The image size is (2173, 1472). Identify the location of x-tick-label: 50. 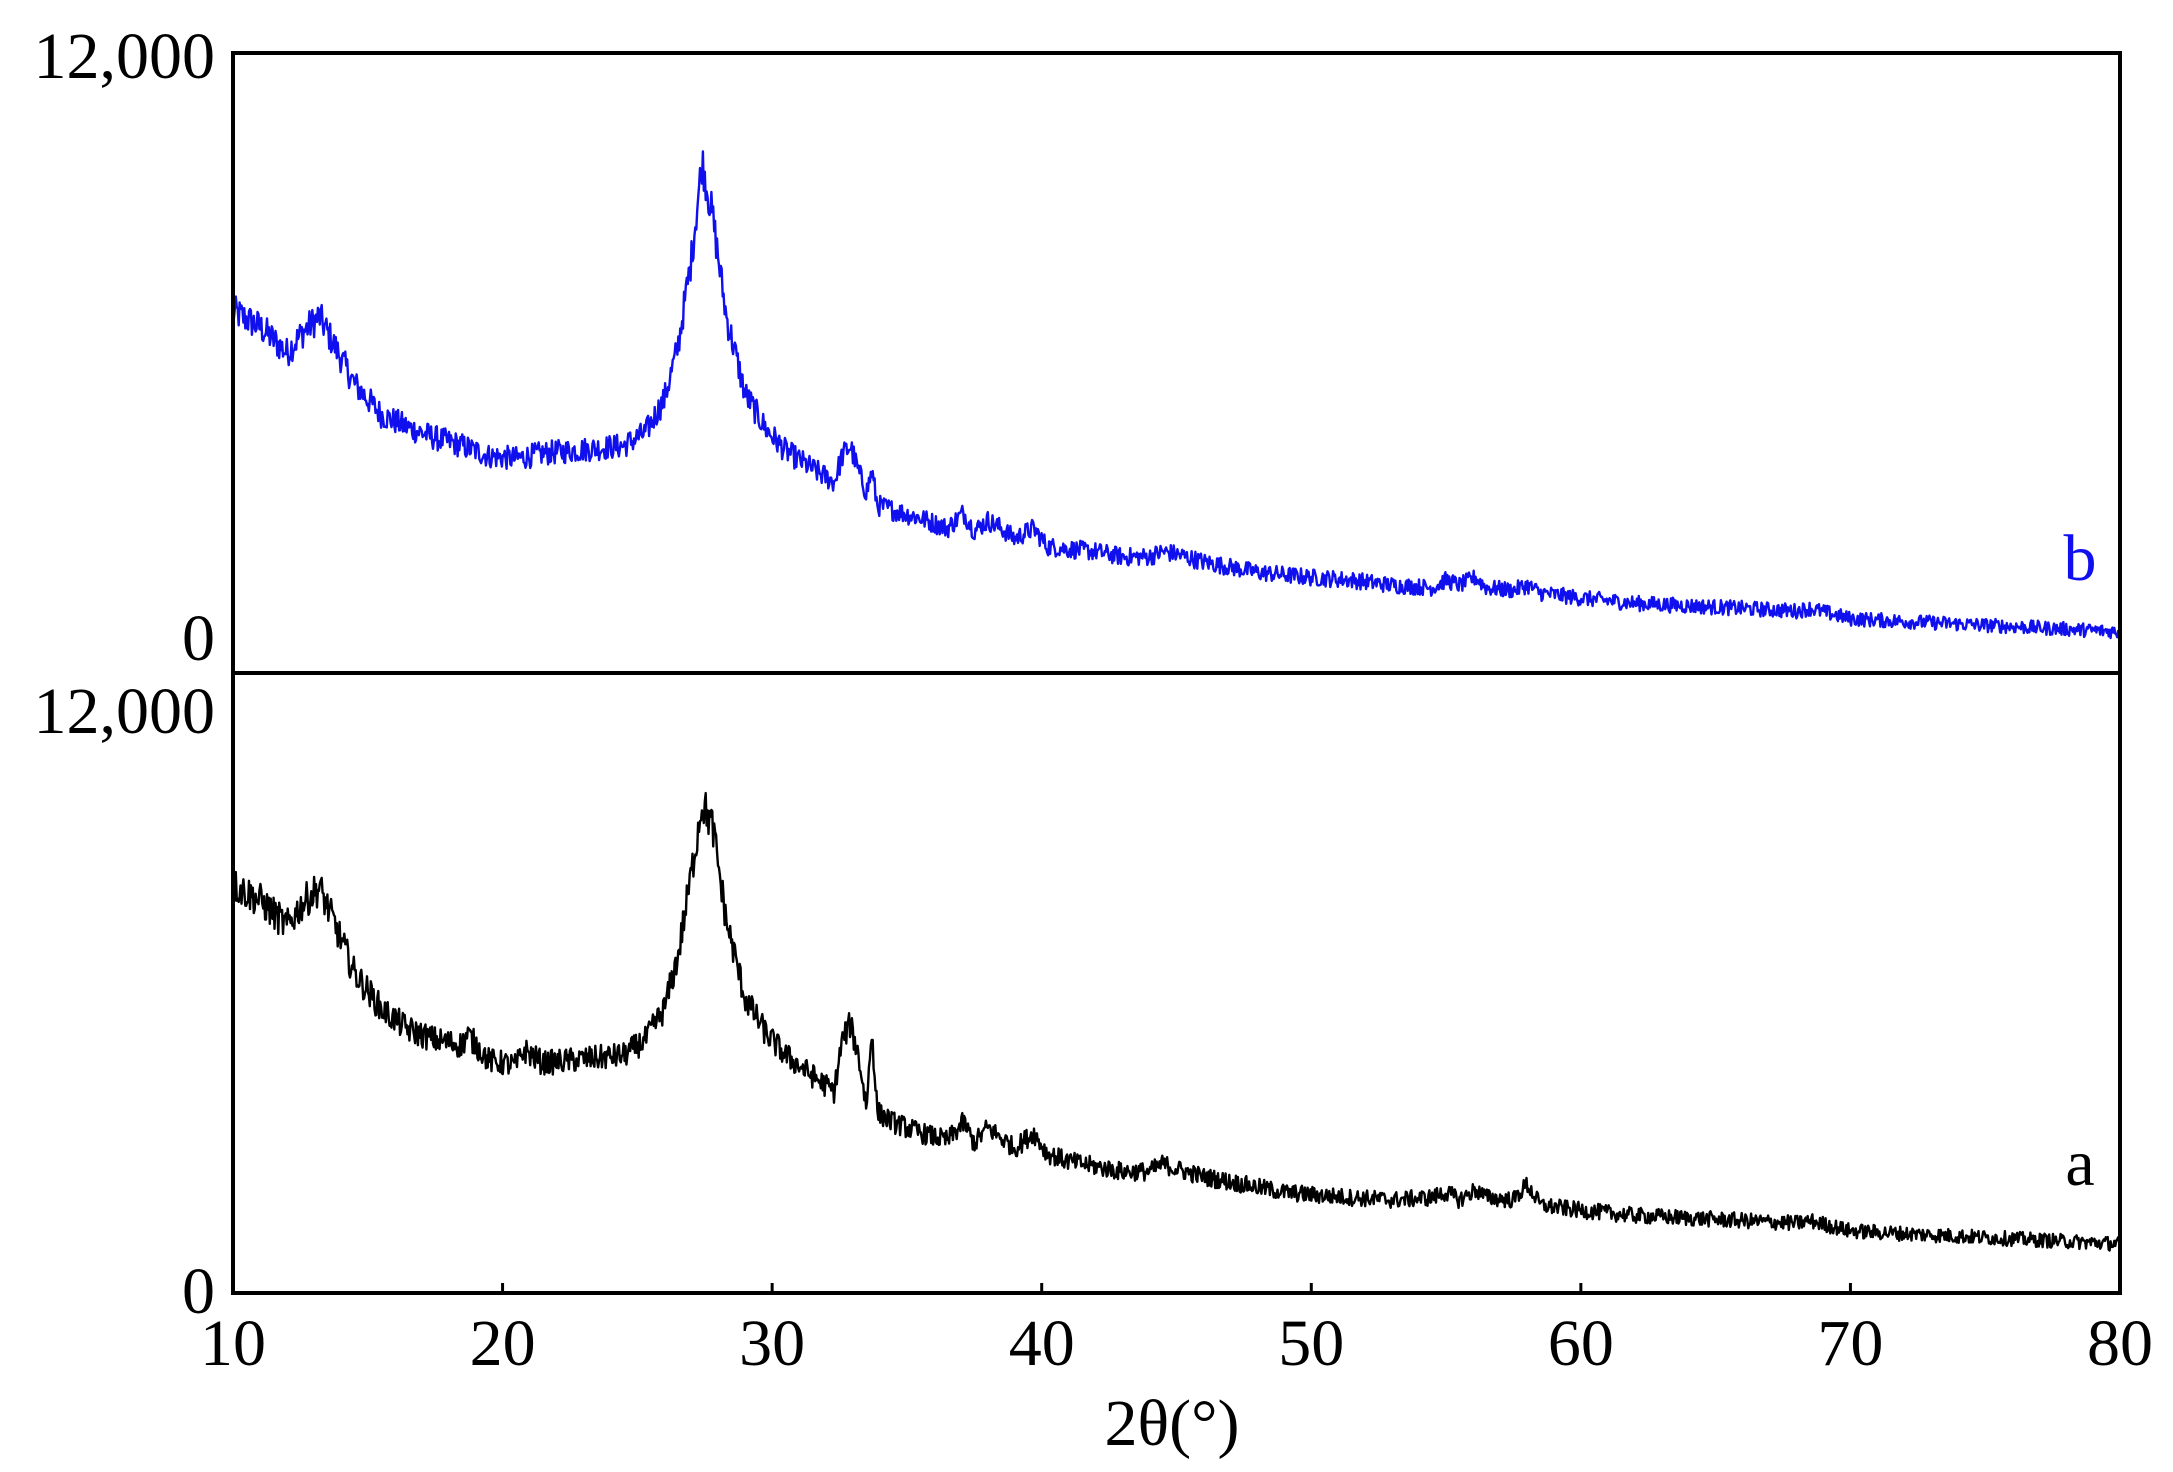
(1311, 1343).